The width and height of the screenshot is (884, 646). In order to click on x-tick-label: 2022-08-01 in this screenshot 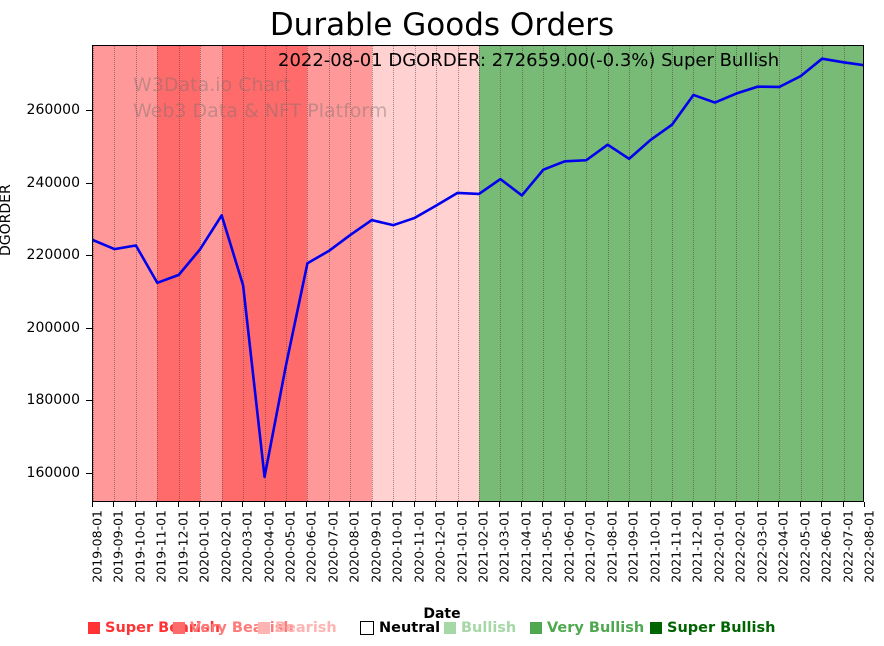, I will do `click(869, 546)`.